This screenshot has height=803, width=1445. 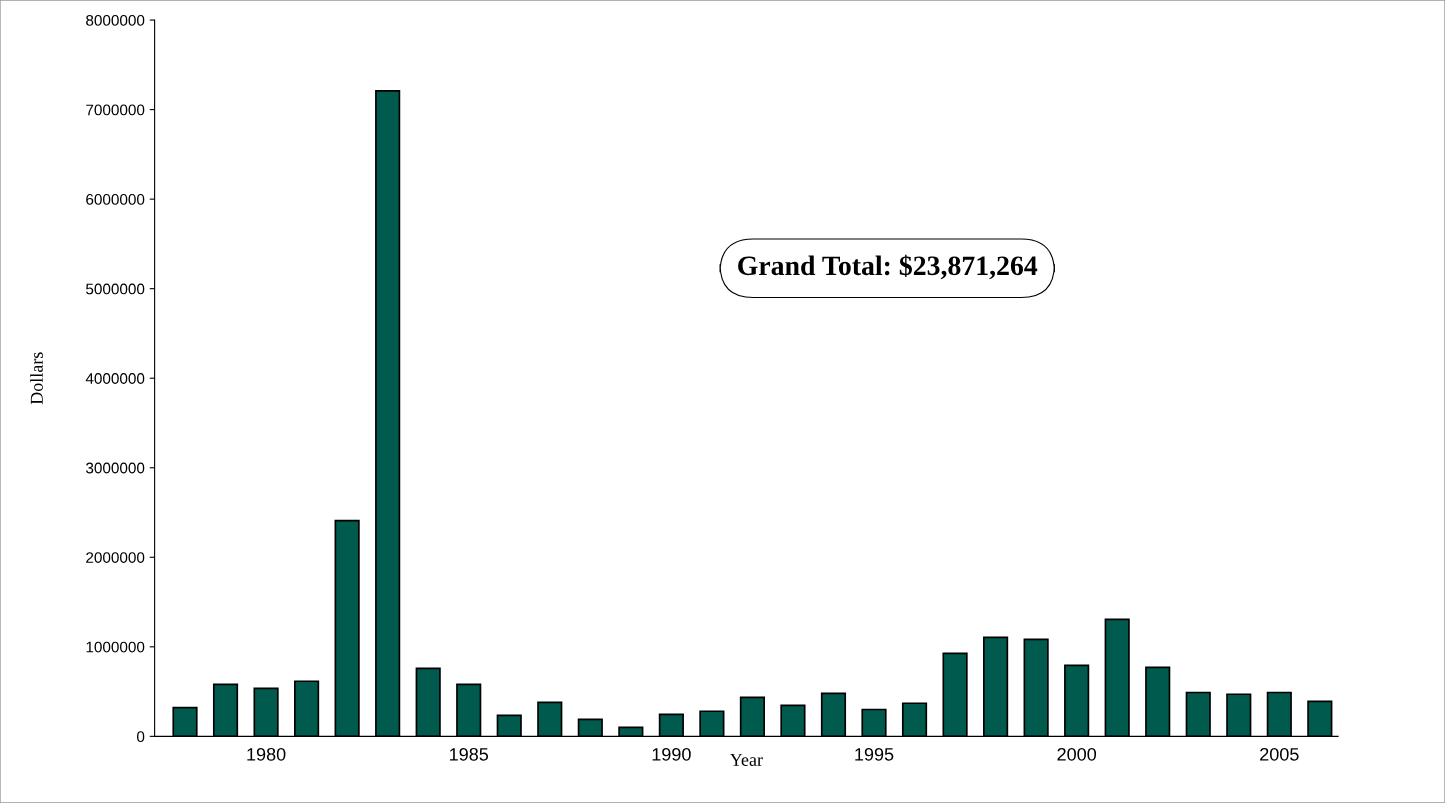 What do you see at coordinates (115, 199) in the screenshot?
I see `y-tick-label: 6000000` at bounding box center [115, 199].